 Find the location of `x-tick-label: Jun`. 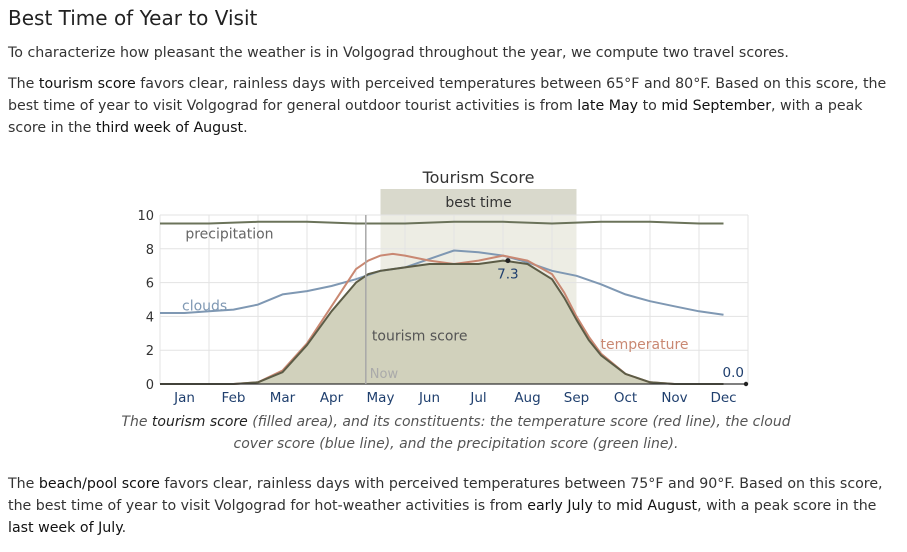

x-tick-label: Jun is located at coordinates (429, 398).